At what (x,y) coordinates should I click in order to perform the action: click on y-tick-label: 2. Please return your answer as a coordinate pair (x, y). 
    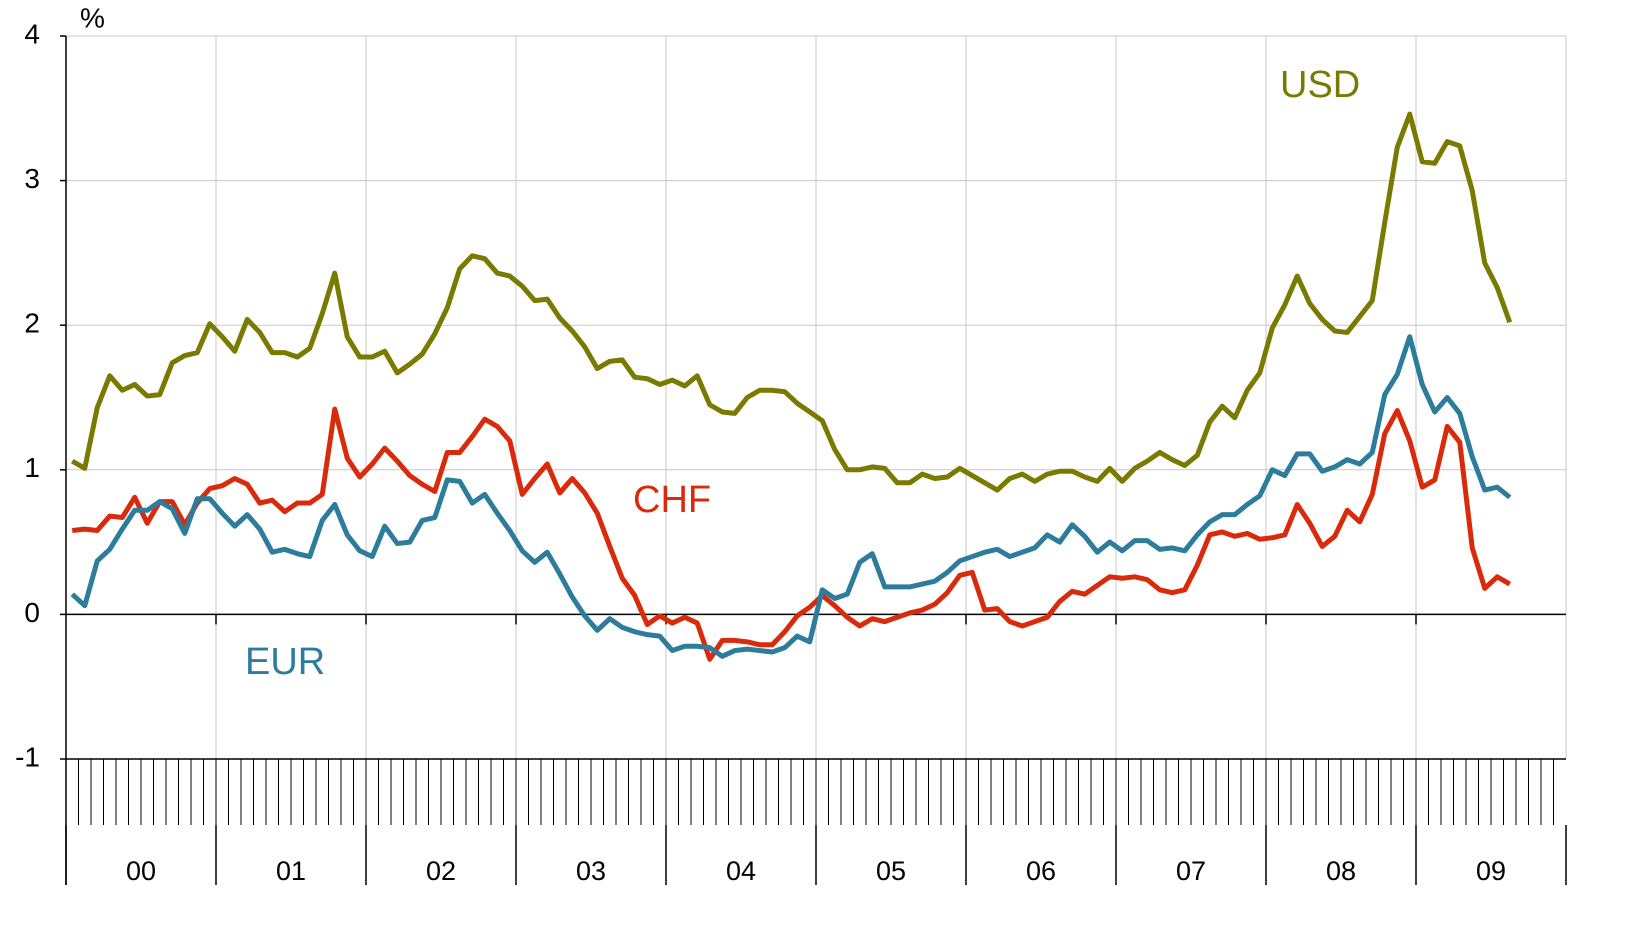
    Looking at the image, I should click on (32, 323).